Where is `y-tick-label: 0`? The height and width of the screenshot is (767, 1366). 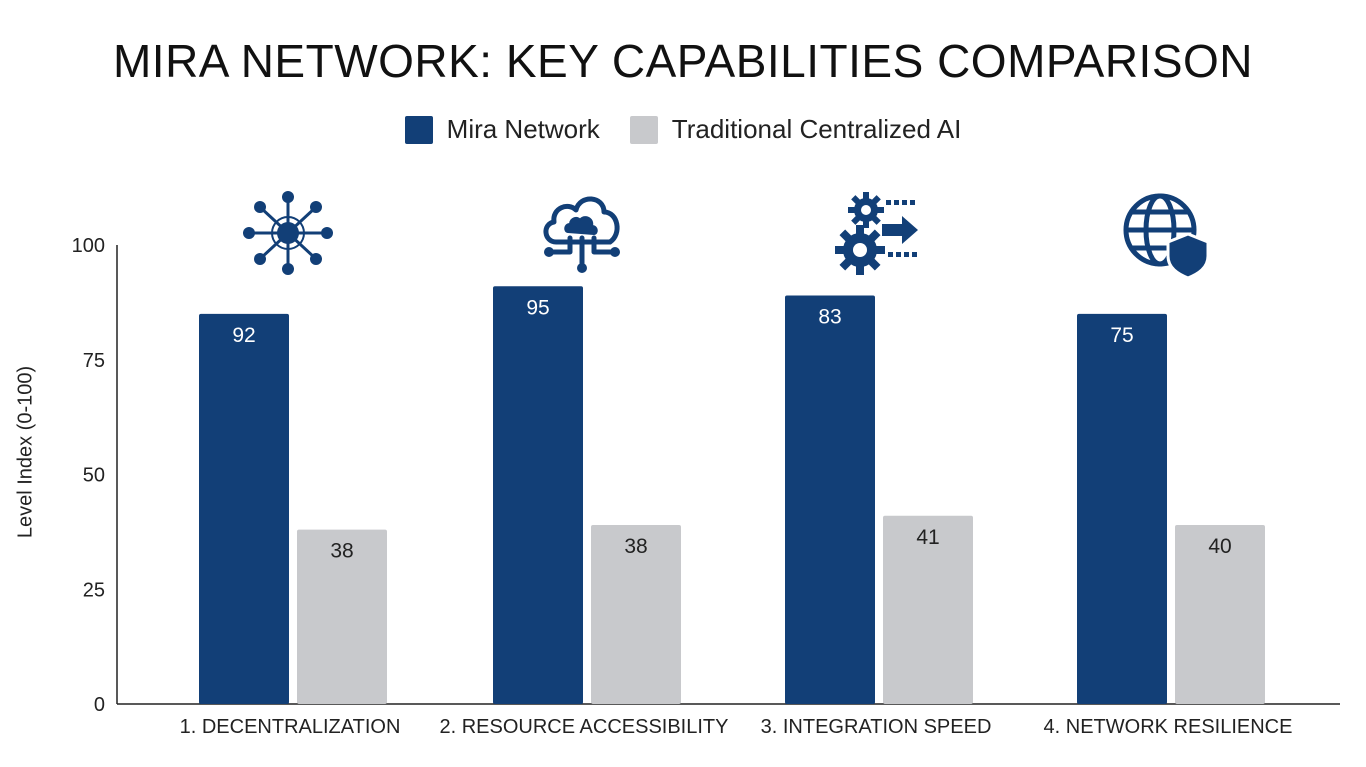 y-tick-label: 0 is located at coordinates (99, 705).